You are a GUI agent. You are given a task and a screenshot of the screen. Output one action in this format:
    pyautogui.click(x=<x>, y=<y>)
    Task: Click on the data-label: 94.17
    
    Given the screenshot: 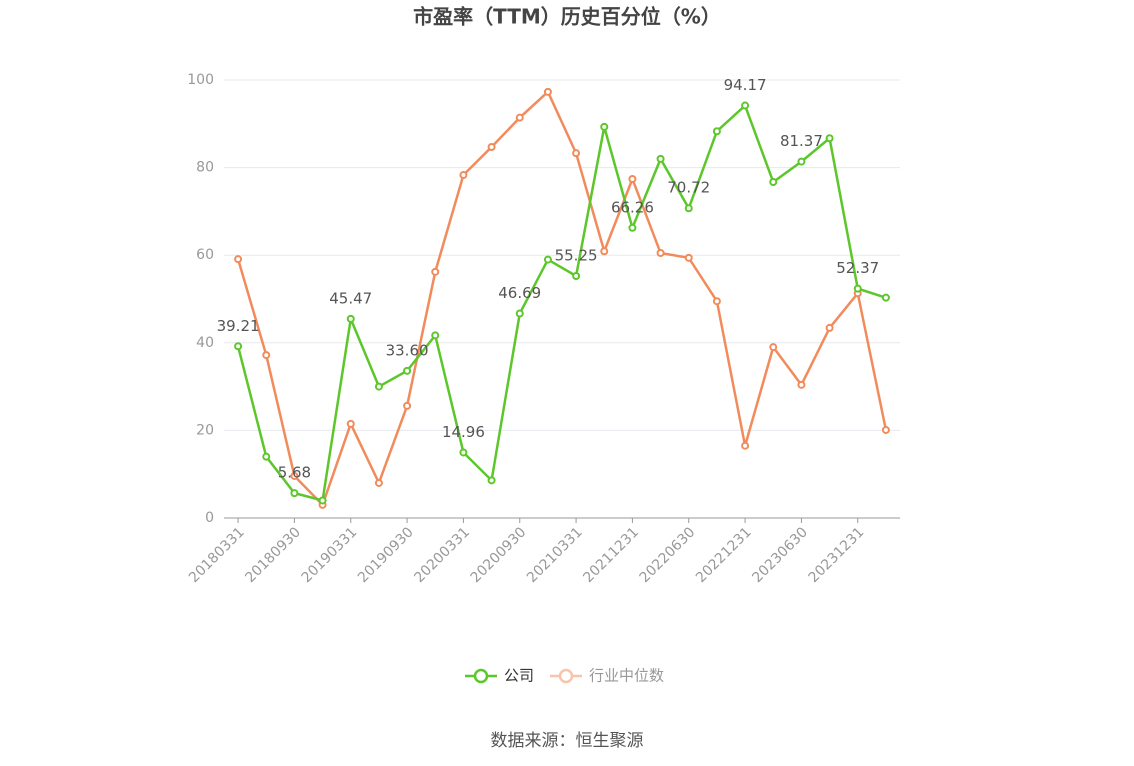 What is the action you would take?
    pyautogui.click(x=745, y=85)
    